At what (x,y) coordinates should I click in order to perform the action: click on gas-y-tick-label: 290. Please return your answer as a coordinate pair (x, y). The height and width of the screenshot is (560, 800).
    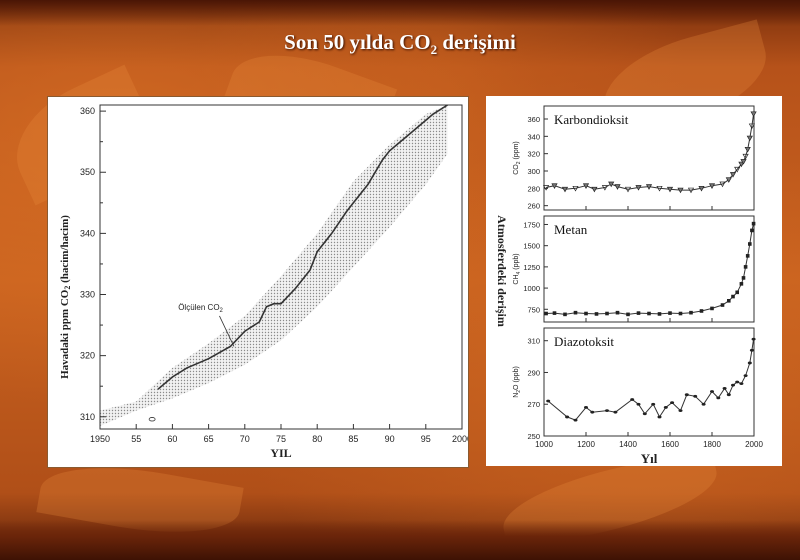
    Looking at the image, I should click on (533, 372).